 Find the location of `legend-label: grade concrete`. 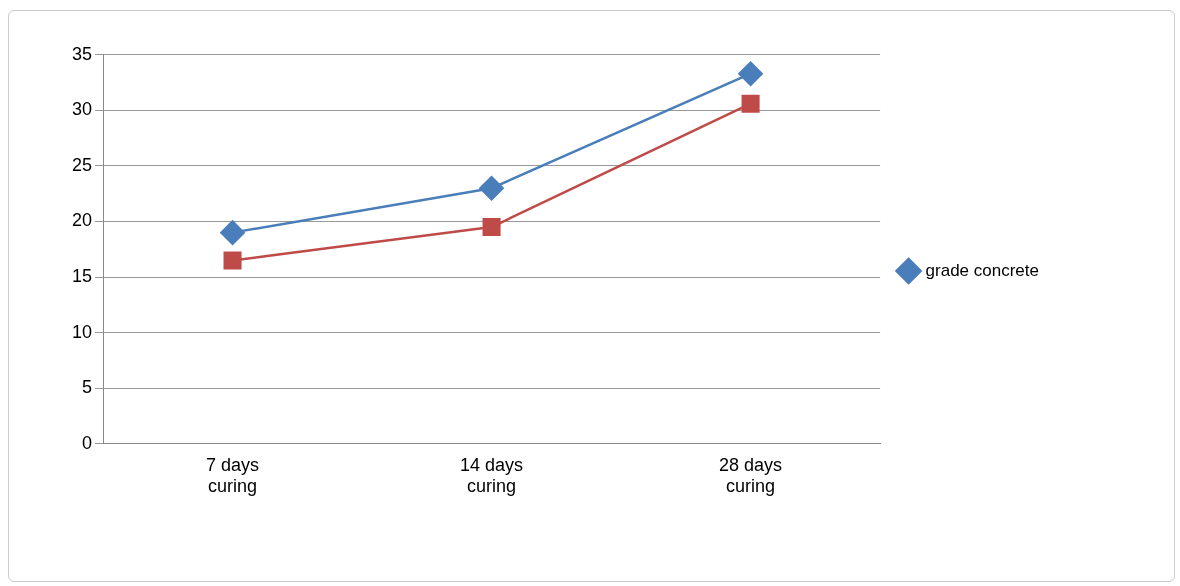

legend-label: grade concrete is located at coordinates (982, 270).